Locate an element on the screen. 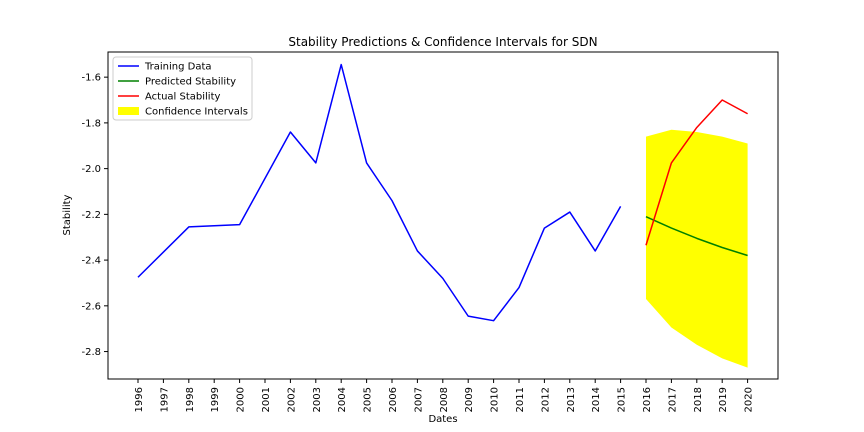 This screenshot has height=432, width=864. x-tick-label: 2004 is located at coordinates (342, 399).